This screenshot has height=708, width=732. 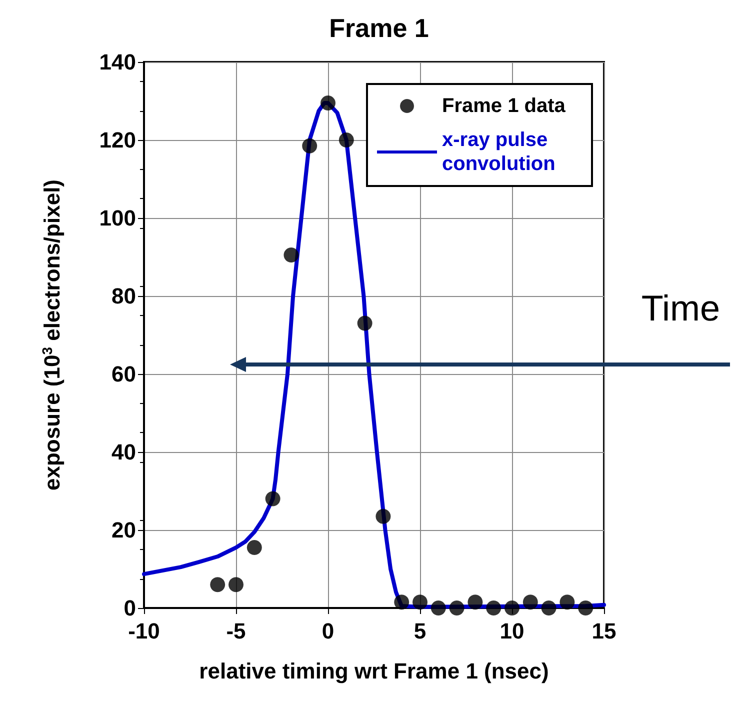 I want to click on y-tick-label: 140, so click(x=117, y=62).